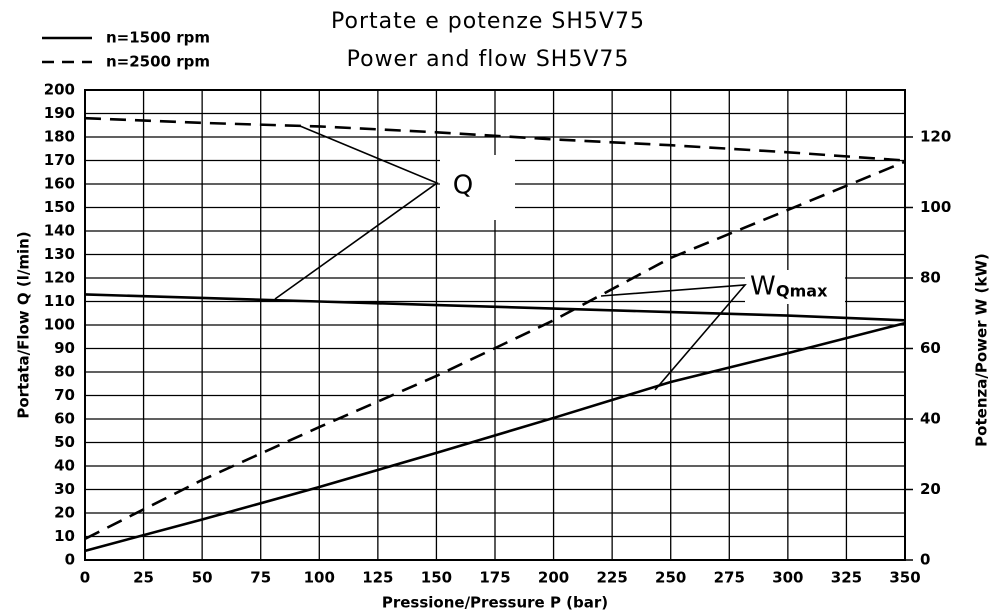 The image size is (994, 614). I want to click on x-axis-label: Pressione/Pressure P (bar), so click(495, 603).